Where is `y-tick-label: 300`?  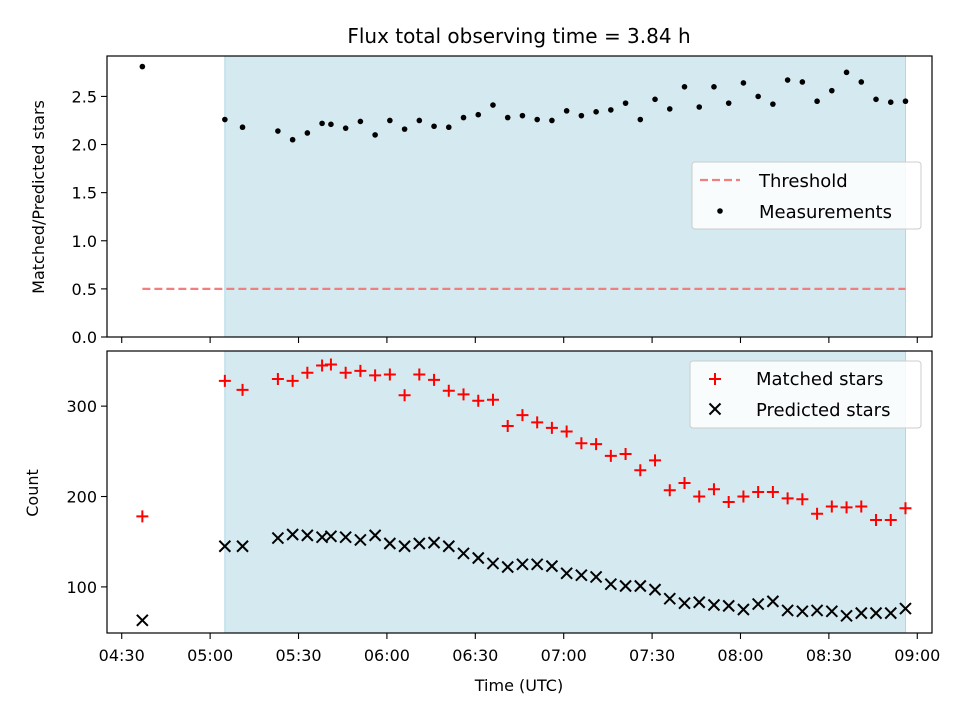 y-tick-label: 300 is located at coordinates (81, 406).